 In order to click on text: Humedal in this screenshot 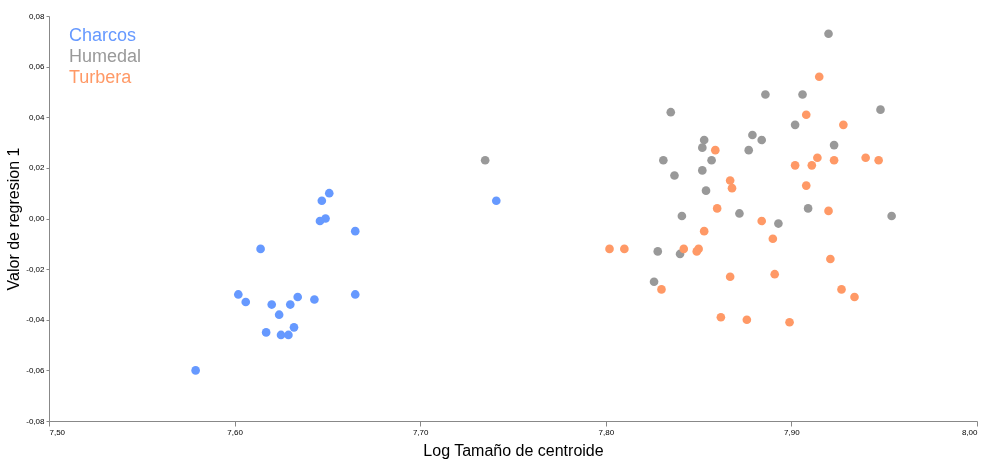, I will do `click(105, 56)`.